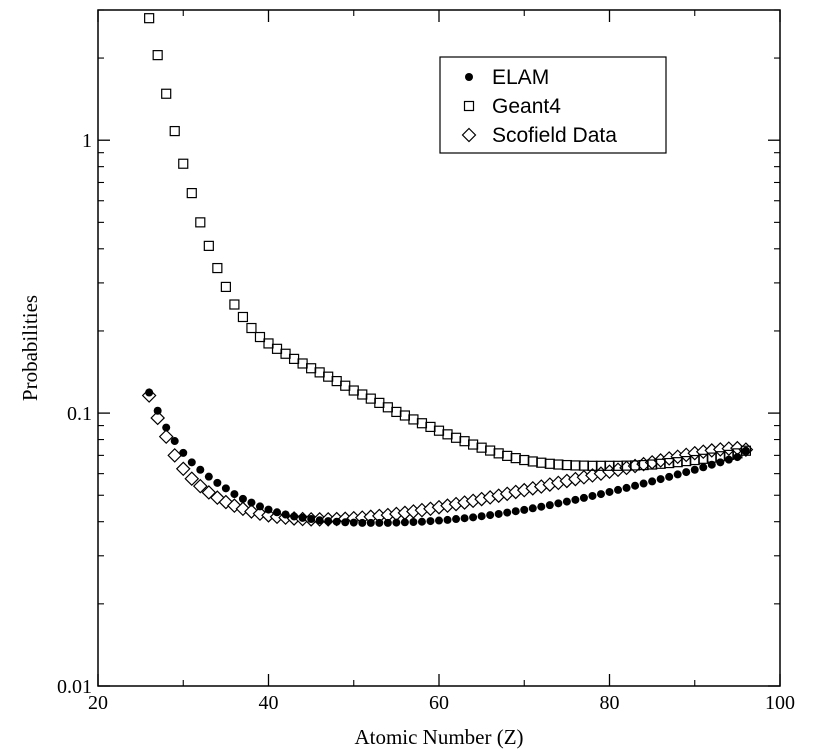 This screenshot has width=815, height=749. I want to click on y-tick-label: 0.1, so click(79, 414).